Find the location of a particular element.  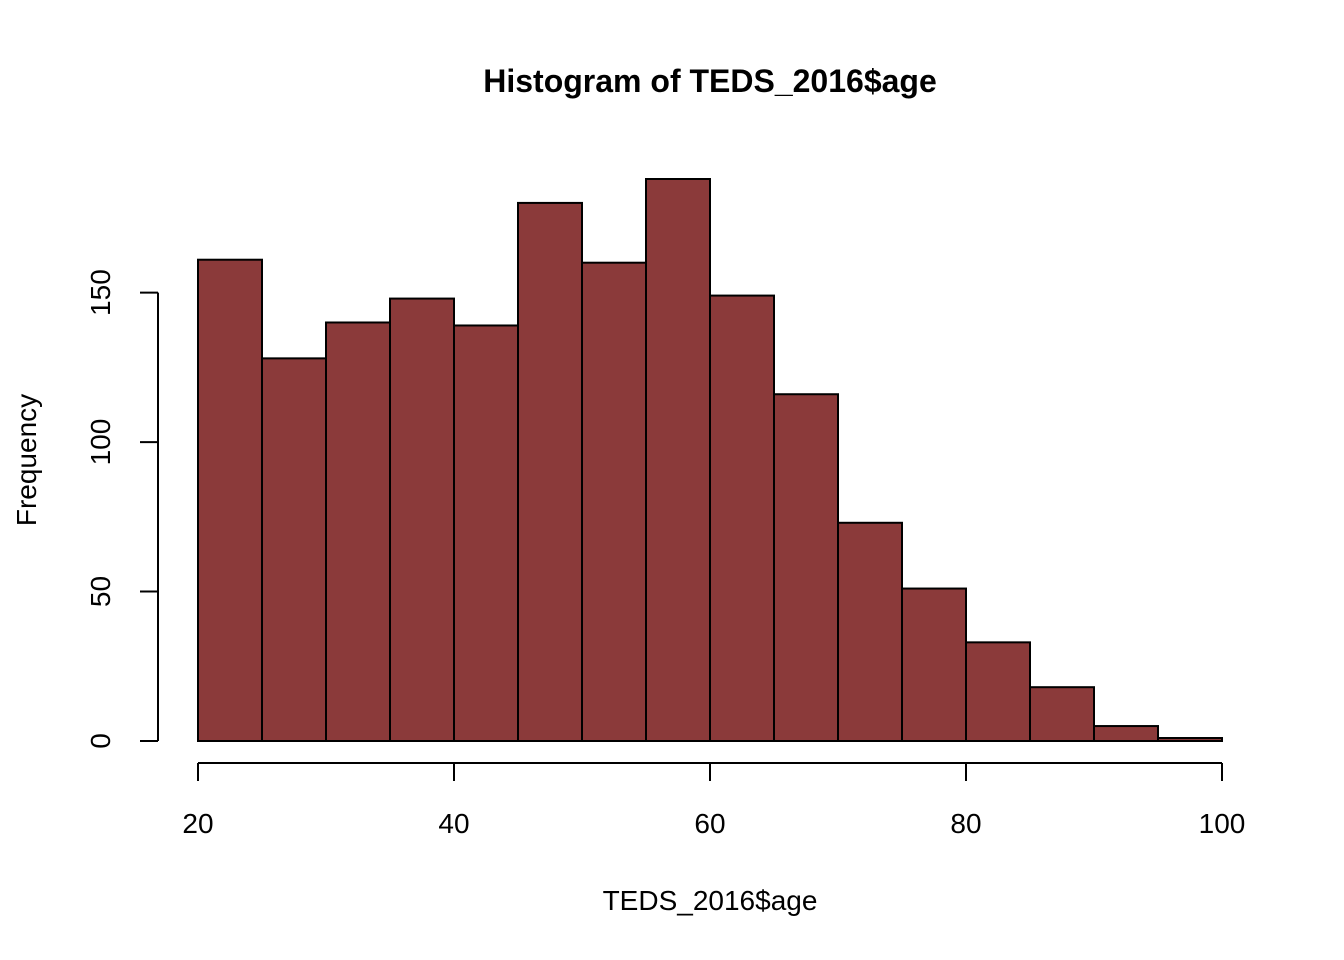

x-tick-label: 60 is located at coordinates (709, 823).